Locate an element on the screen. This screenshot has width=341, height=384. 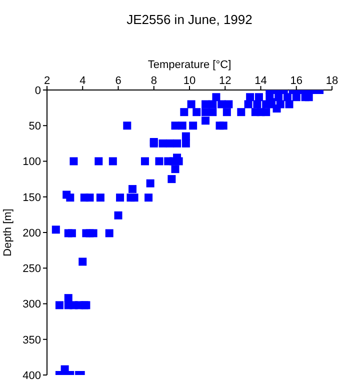
y-tick-label: 200 is located at coordinates (31, 233).